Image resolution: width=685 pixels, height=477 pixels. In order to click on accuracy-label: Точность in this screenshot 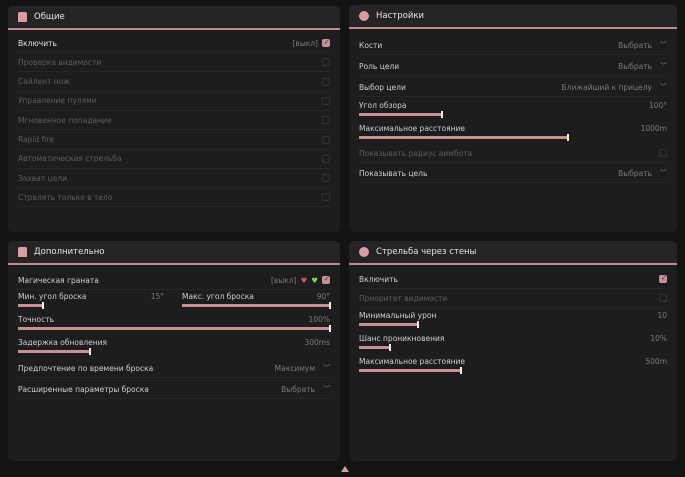, I will do `click(36, 319)`.